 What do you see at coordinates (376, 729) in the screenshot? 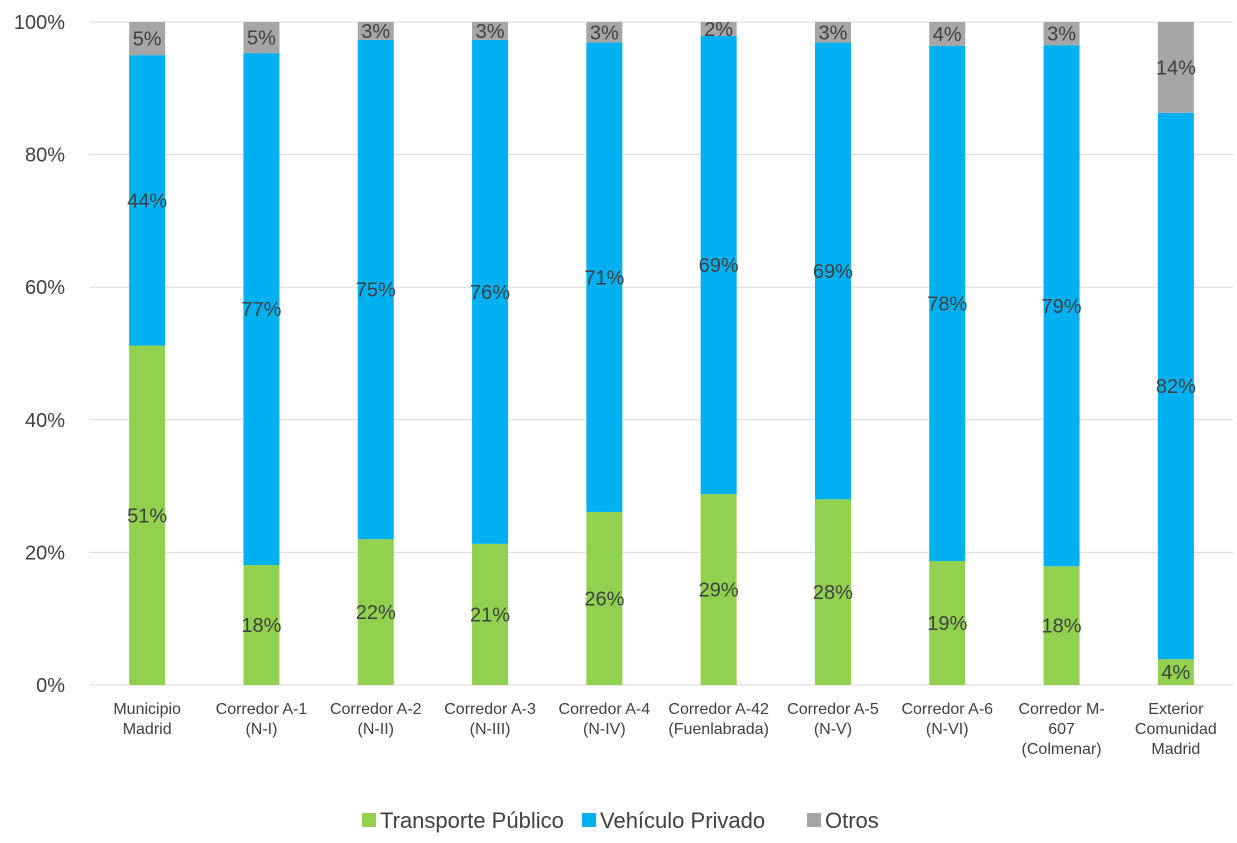
I see `x-tick-label-line: (N-II)` at bounding box center [376, 729].